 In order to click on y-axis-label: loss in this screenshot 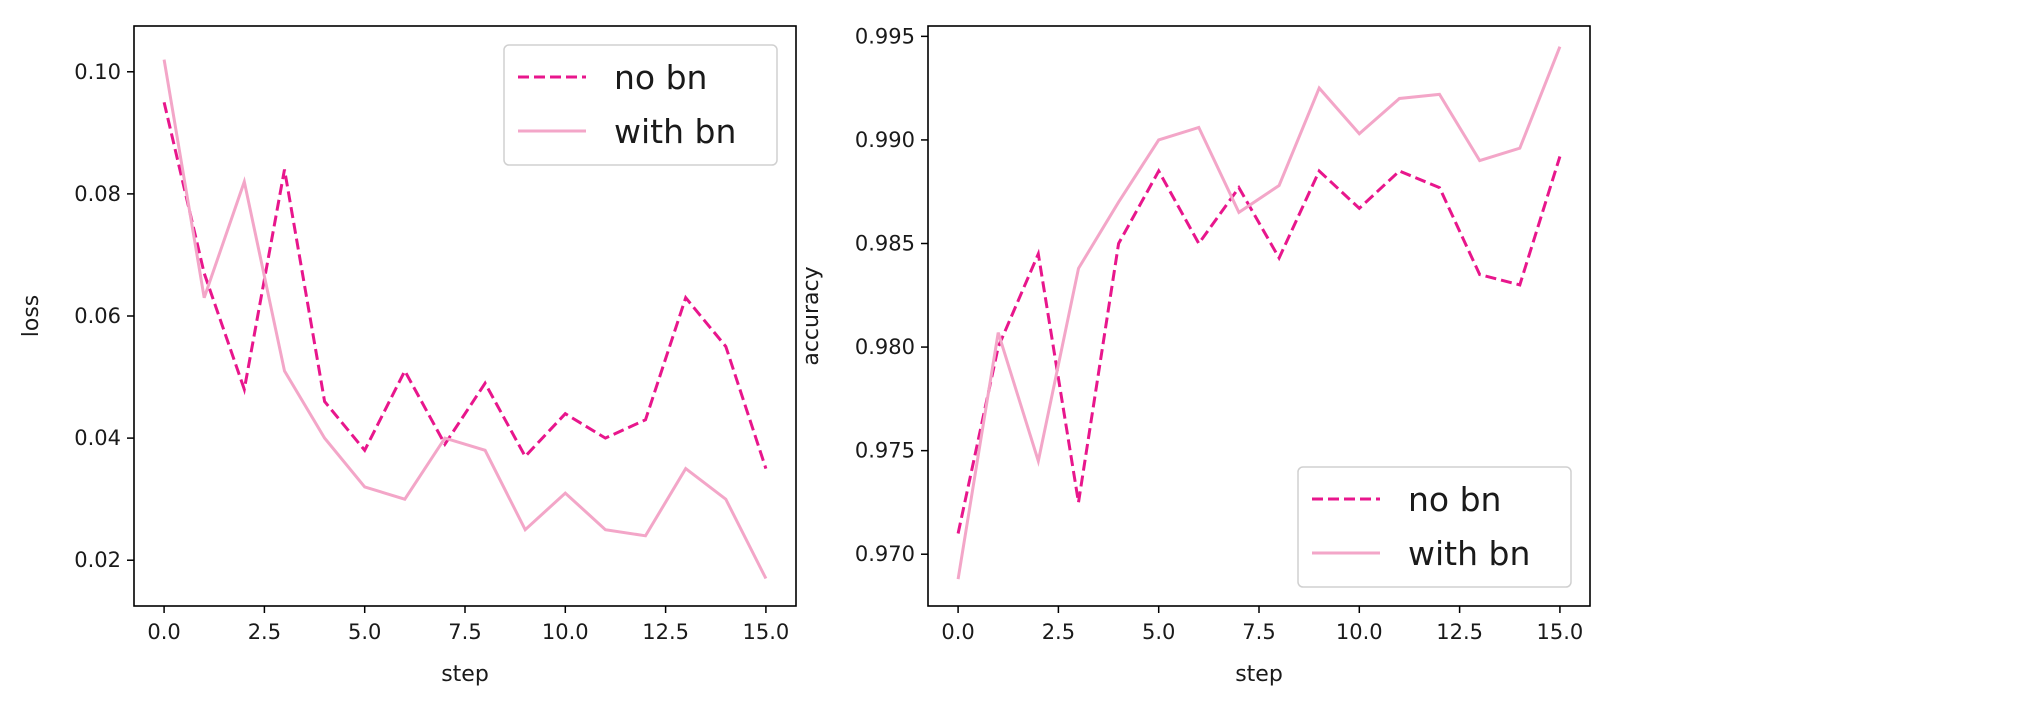, I will do `click(31, 316)`.